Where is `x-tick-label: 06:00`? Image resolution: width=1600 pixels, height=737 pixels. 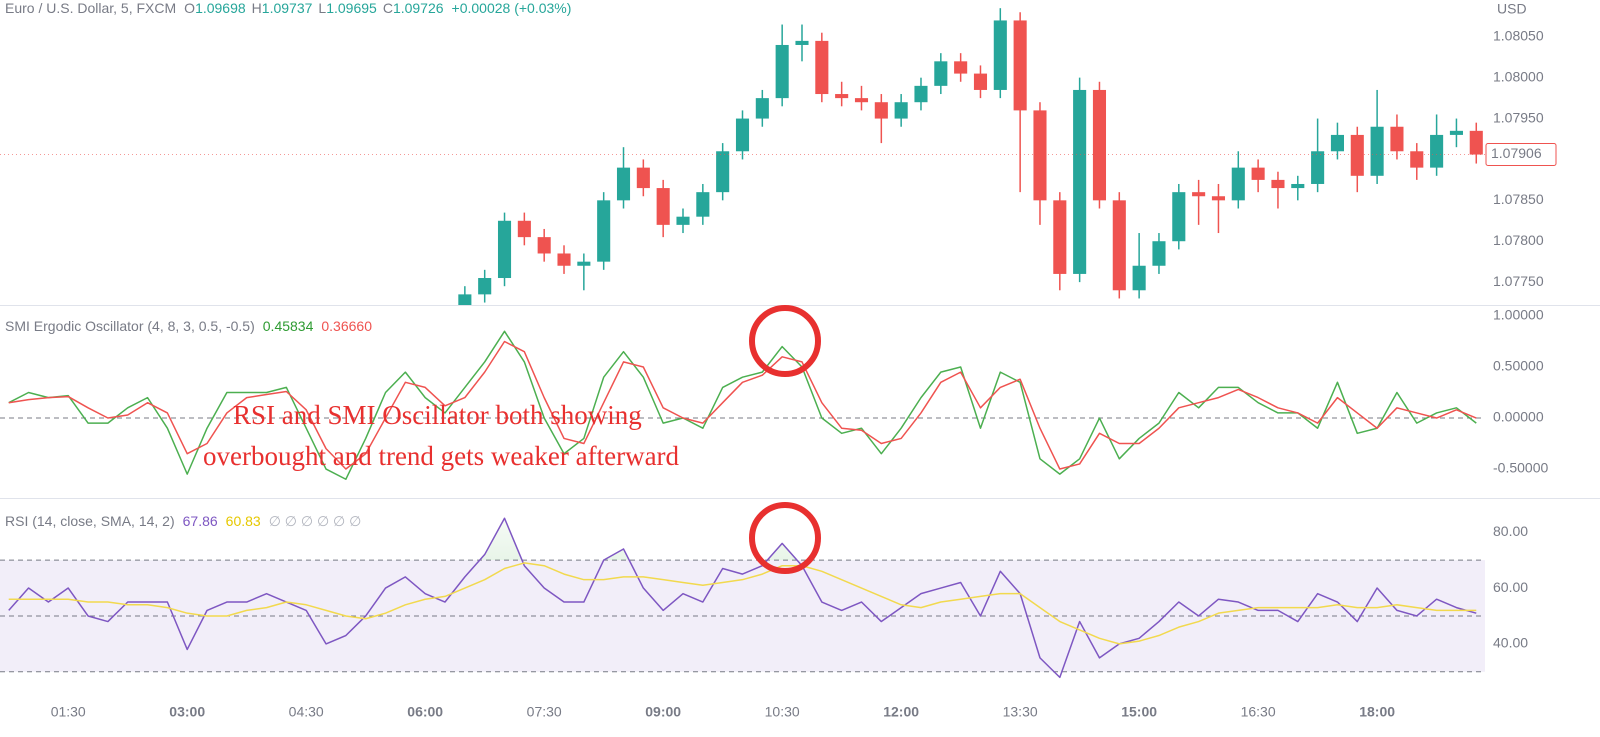 x-tick-label: 06:00 is located at coordinates (425, 712).